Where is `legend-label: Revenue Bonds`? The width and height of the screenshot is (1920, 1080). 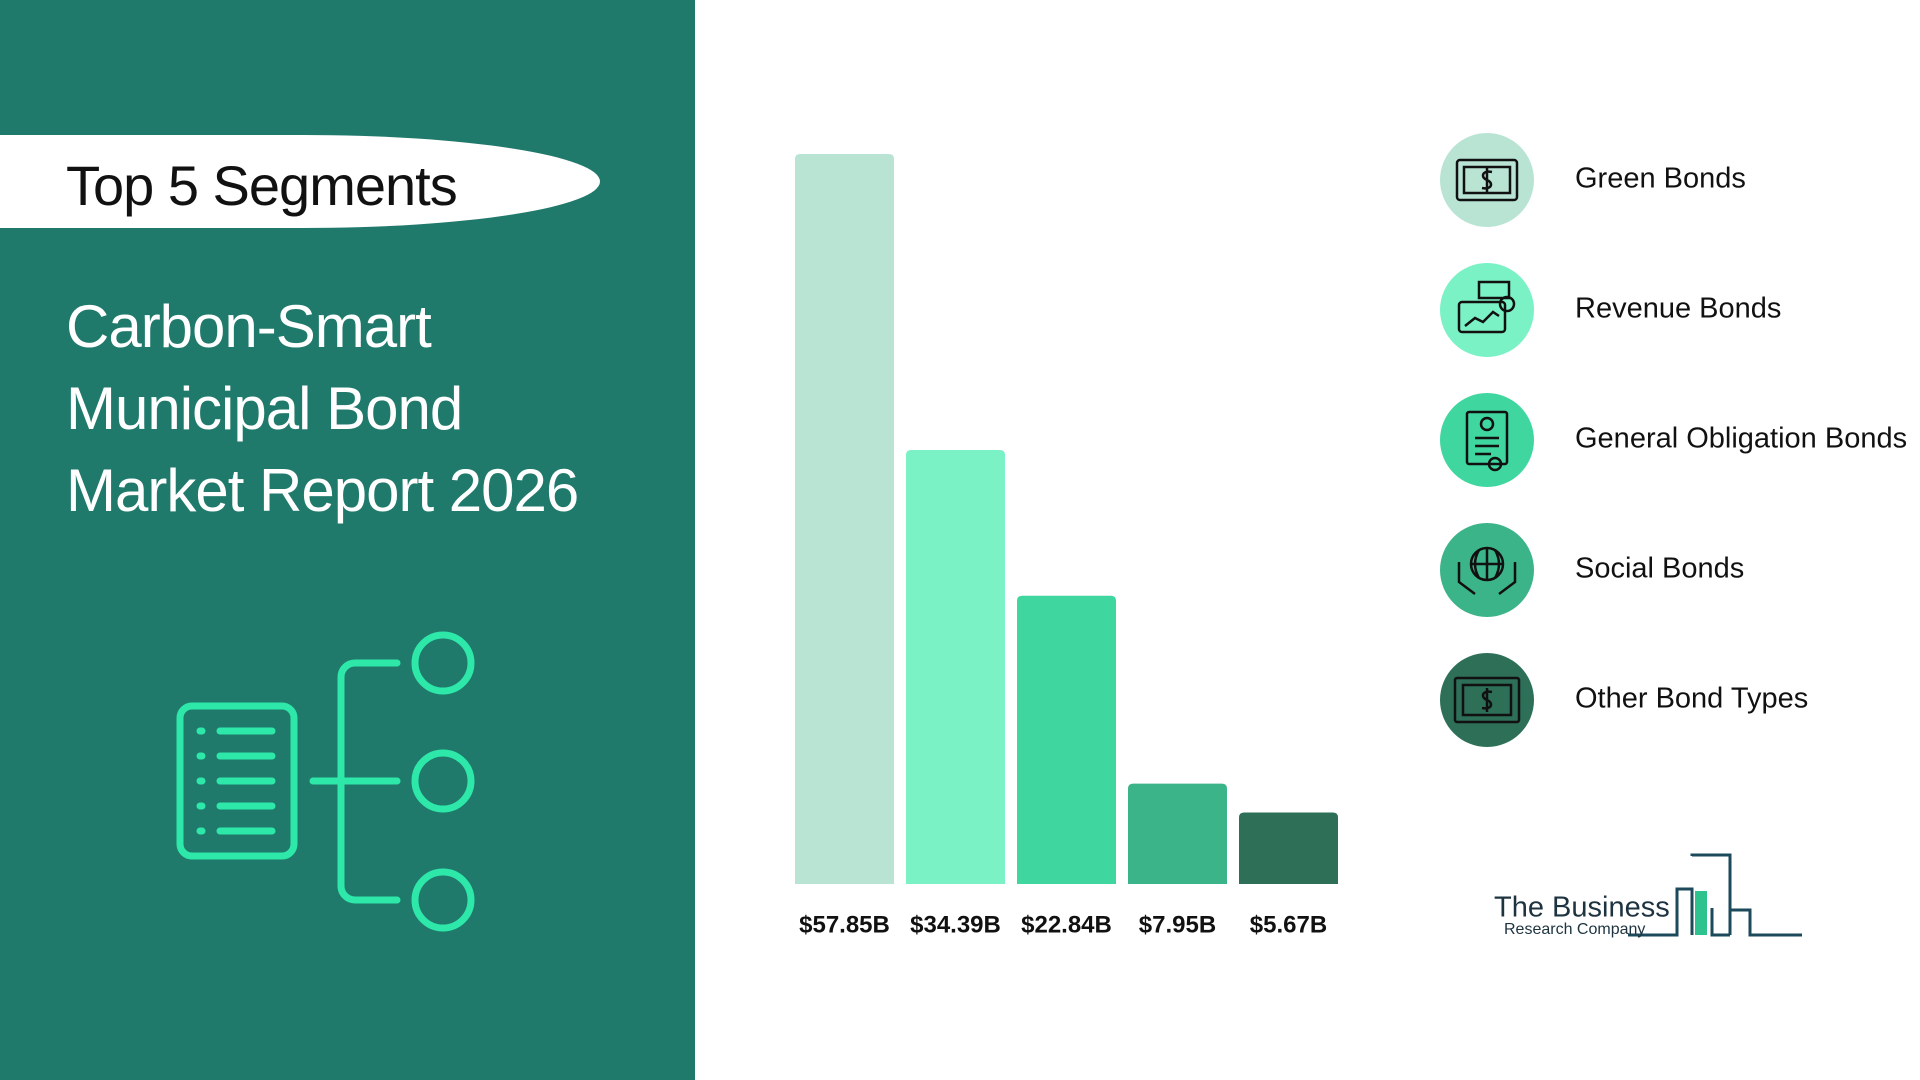 legend-label: Revenue Bonds is located at coordinates (1678, 309).